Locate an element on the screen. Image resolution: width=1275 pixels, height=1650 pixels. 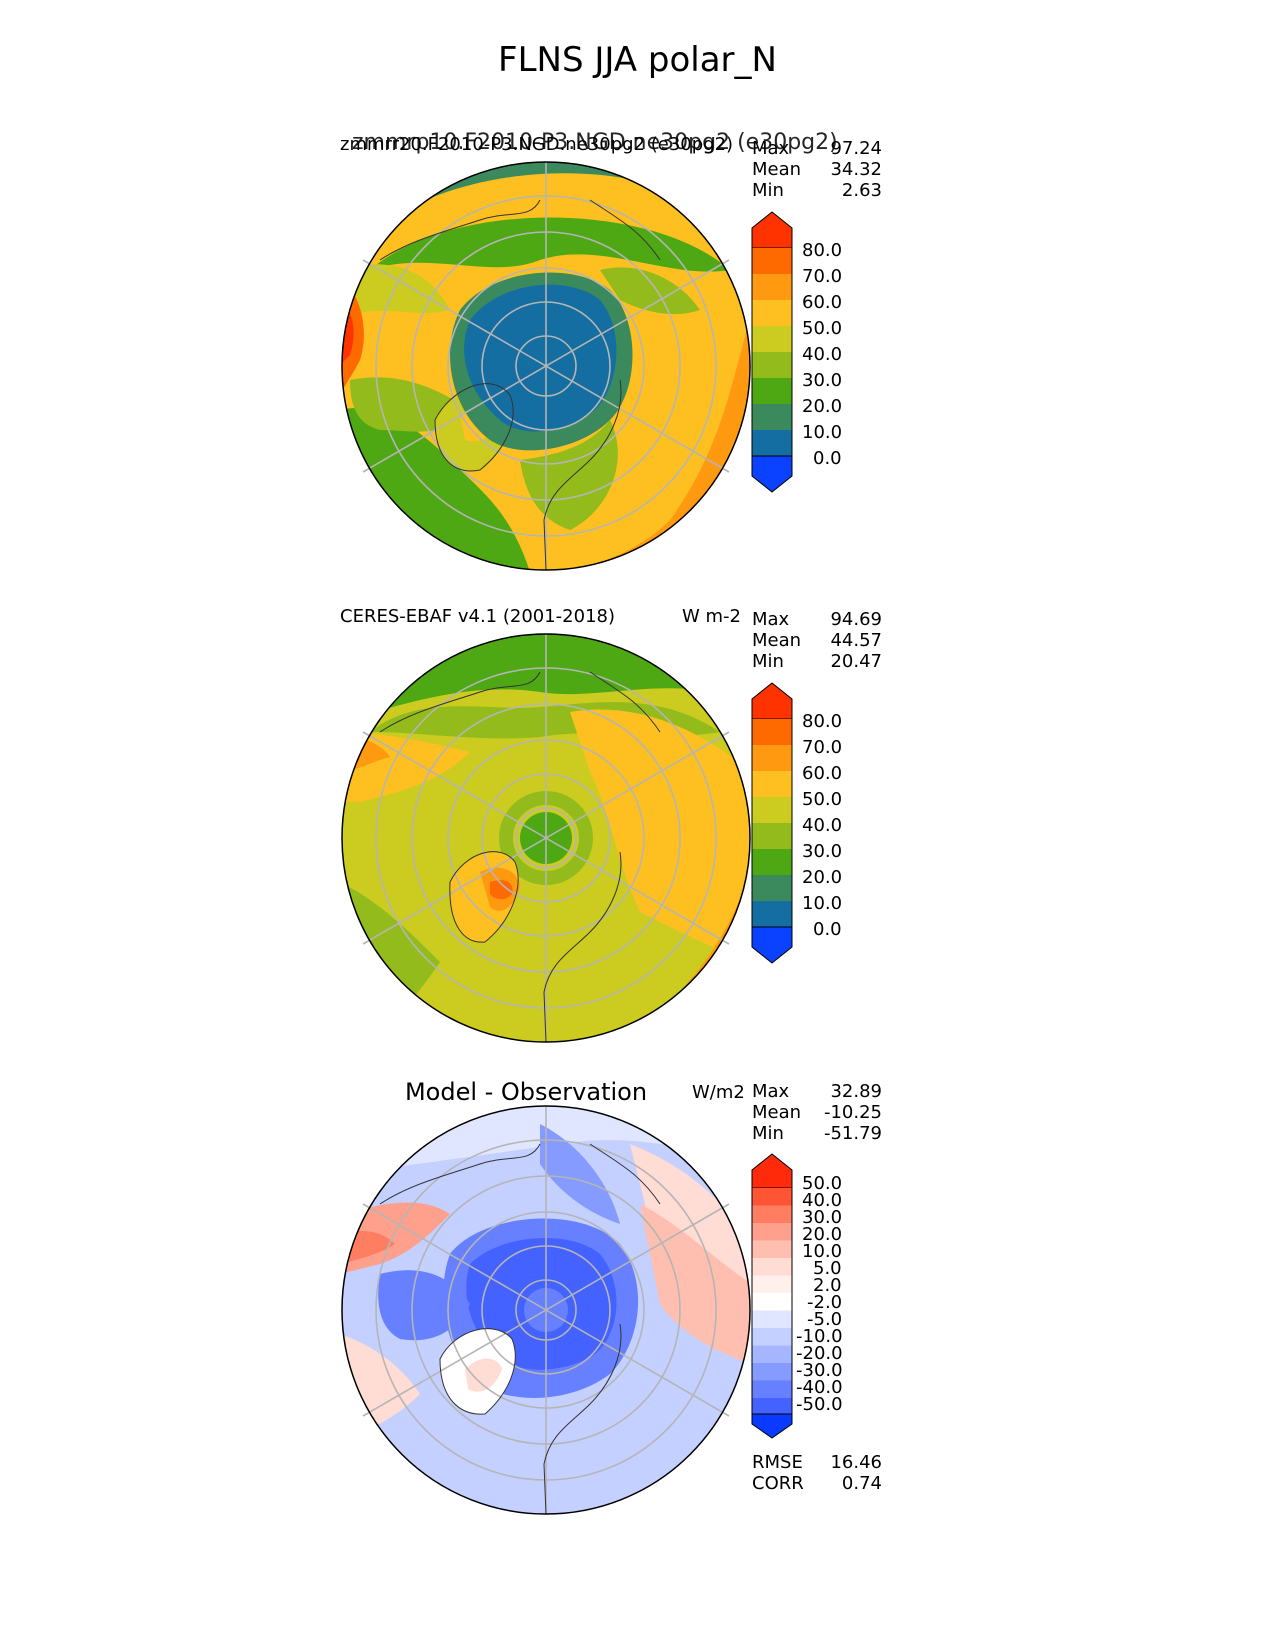
stat-value: 20.47 is located at coordinates (856, 661).